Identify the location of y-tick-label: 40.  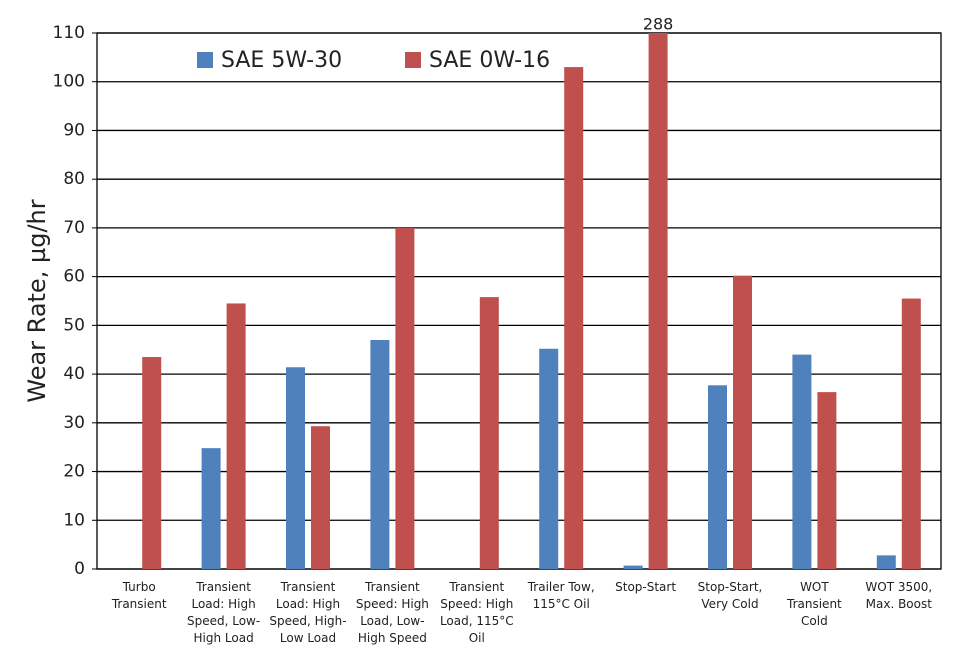
(74, 374).